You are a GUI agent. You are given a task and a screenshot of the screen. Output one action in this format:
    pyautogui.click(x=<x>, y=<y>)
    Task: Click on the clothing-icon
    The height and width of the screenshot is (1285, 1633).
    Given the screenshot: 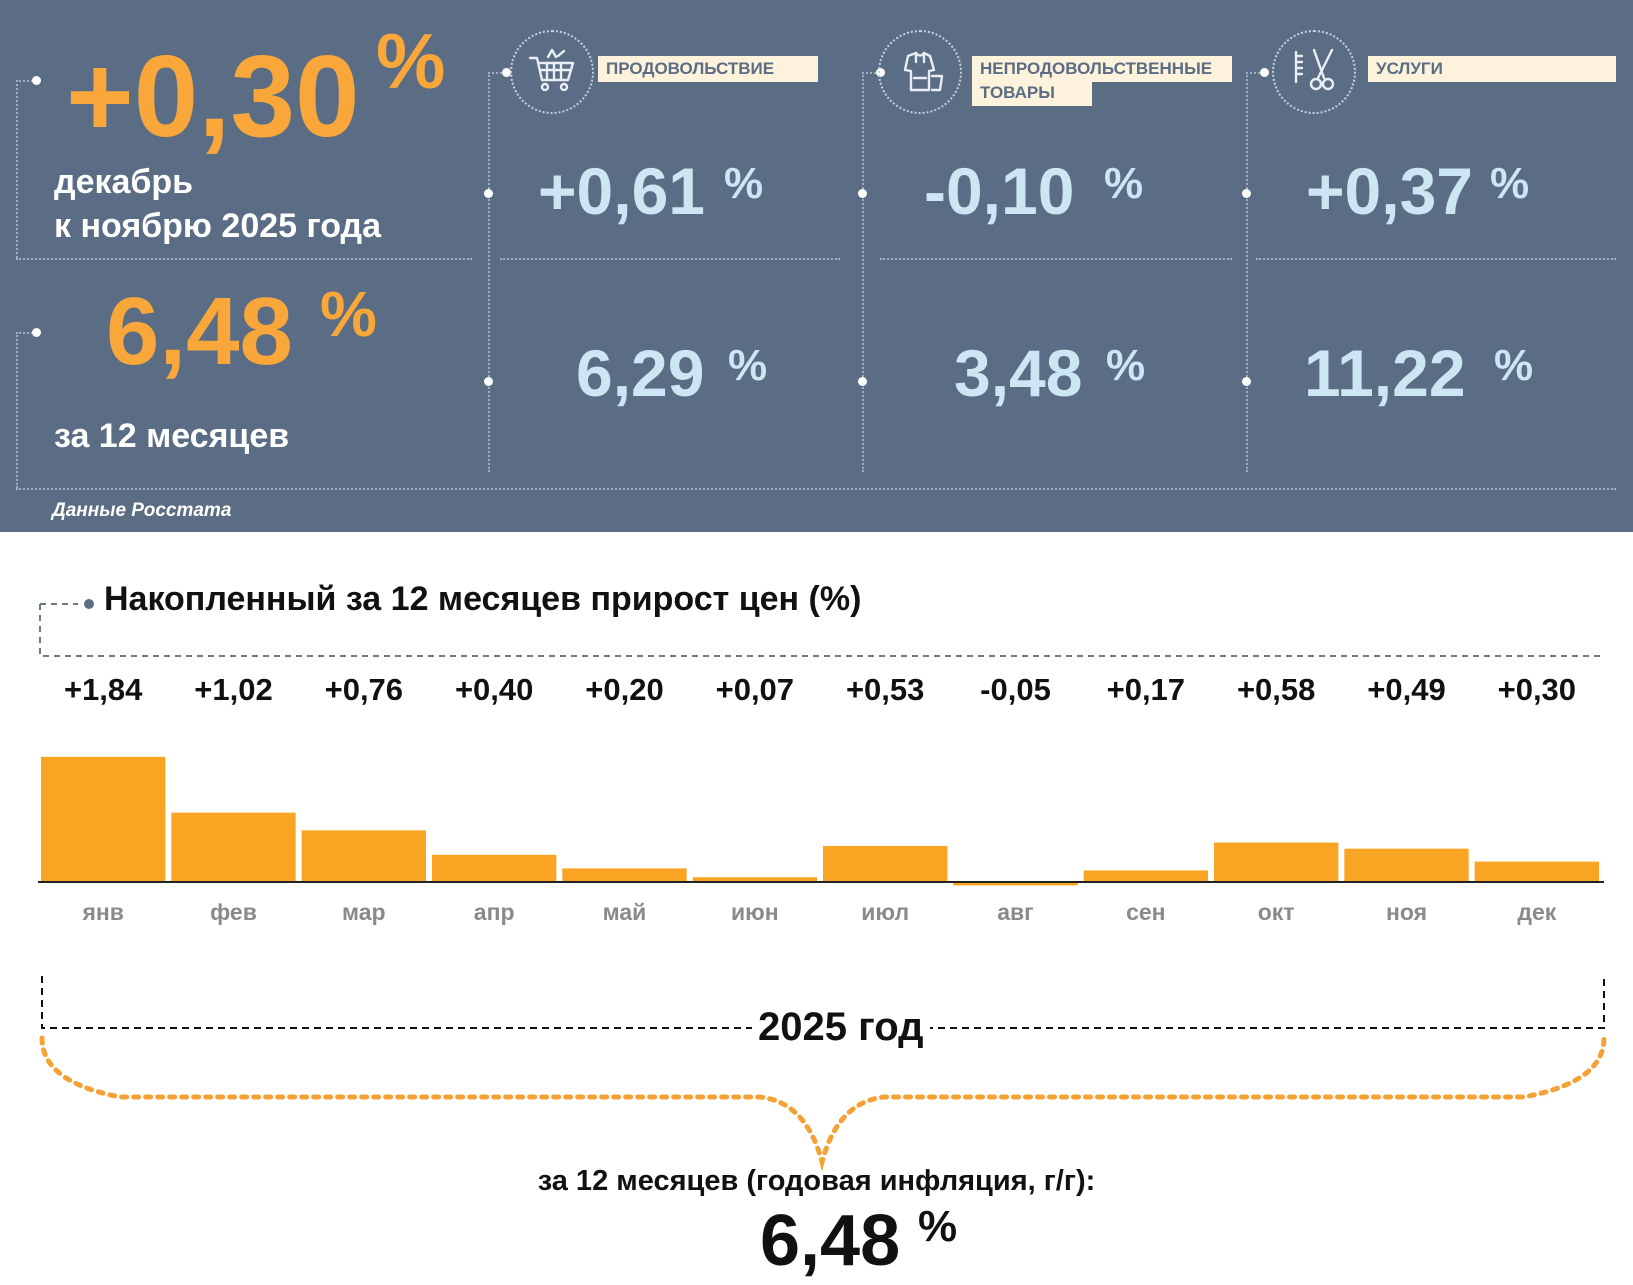 What is the action you would take?
    pyautogui.click(x=920, y=72)
    